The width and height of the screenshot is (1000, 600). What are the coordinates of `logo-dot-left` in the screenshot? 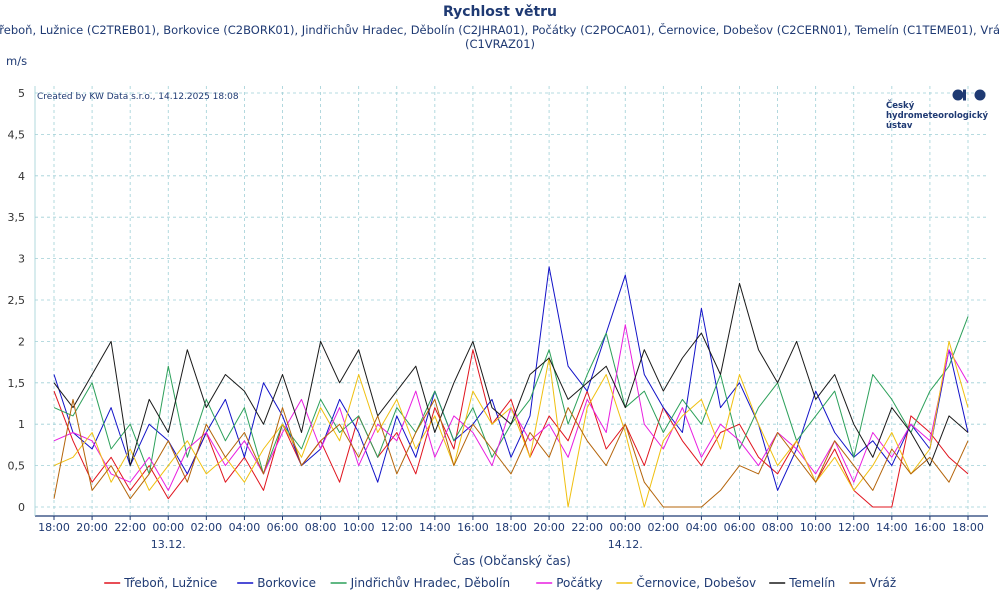 It's located at (958, 95).